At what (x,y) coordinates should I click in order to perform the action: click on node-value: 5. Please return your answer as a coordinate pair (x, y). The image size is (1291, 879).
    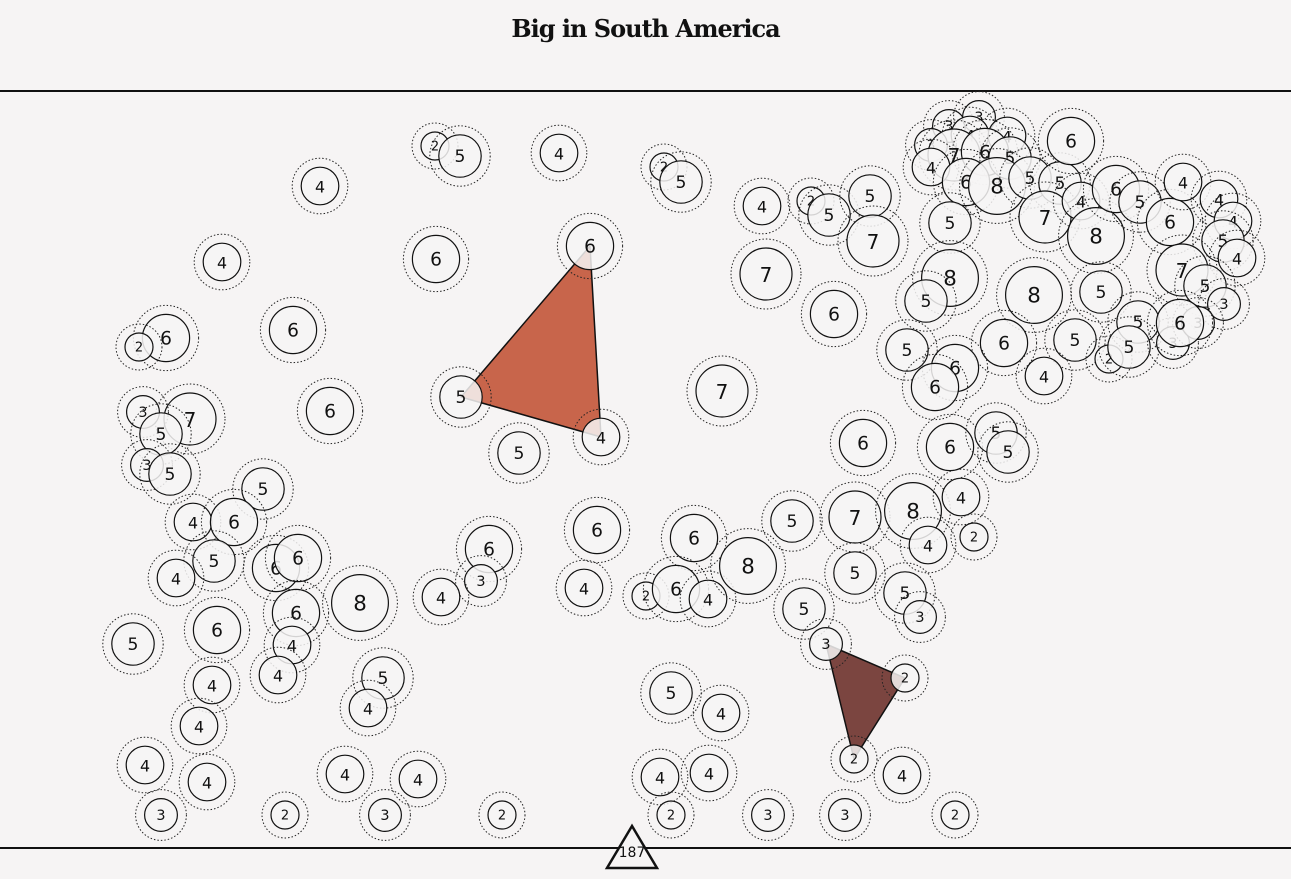
    Looking at the image, I should click on (870, 197).